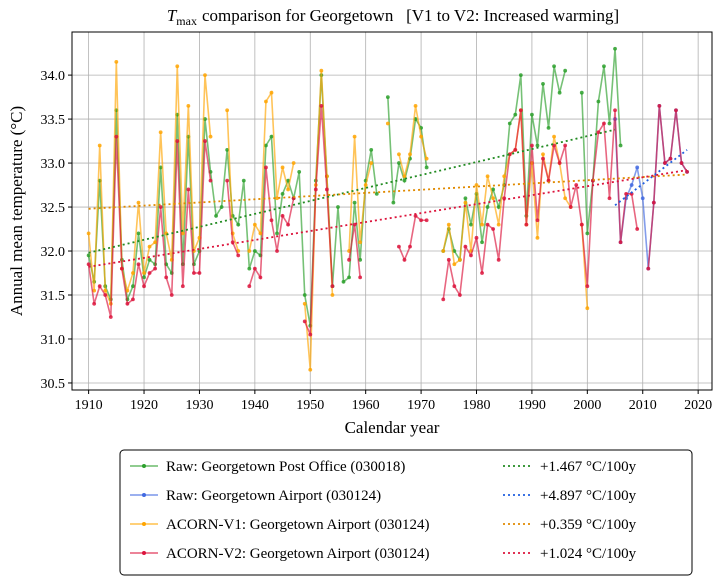 The width and height of the screenshot is (726, 584). What do you see at coordinates (53, 120) in the screenshot?
I see `y-tick-label: 33.5` at bounding box center [53, 120].